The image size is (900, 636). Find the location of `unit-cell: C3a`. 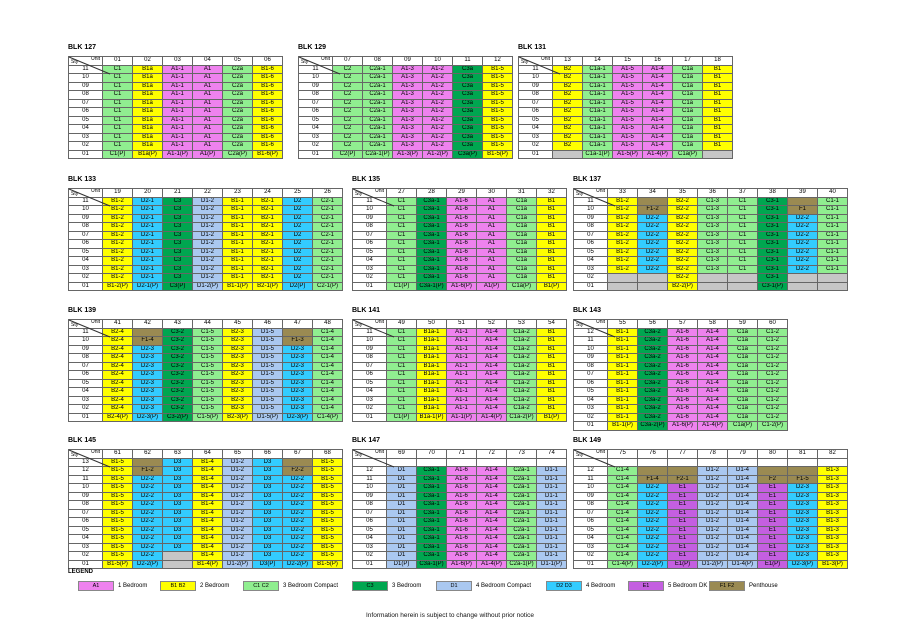

unit-cell: C3a is located at coordinates (467, 69).